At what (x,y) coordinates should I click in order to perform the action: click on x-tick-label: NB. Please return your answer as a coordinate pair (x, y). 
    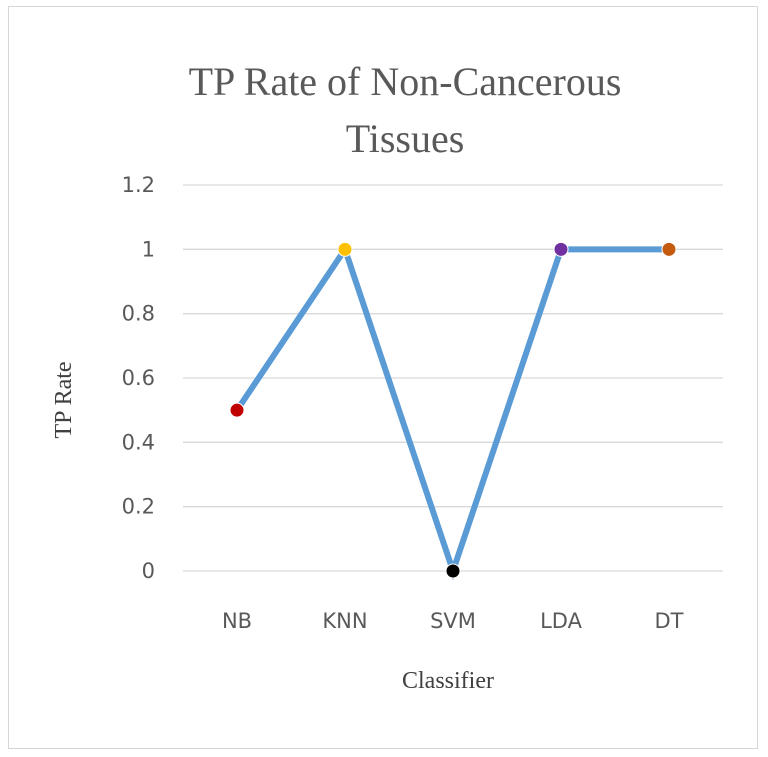
    Looking at the image, I should click on (237, 621).